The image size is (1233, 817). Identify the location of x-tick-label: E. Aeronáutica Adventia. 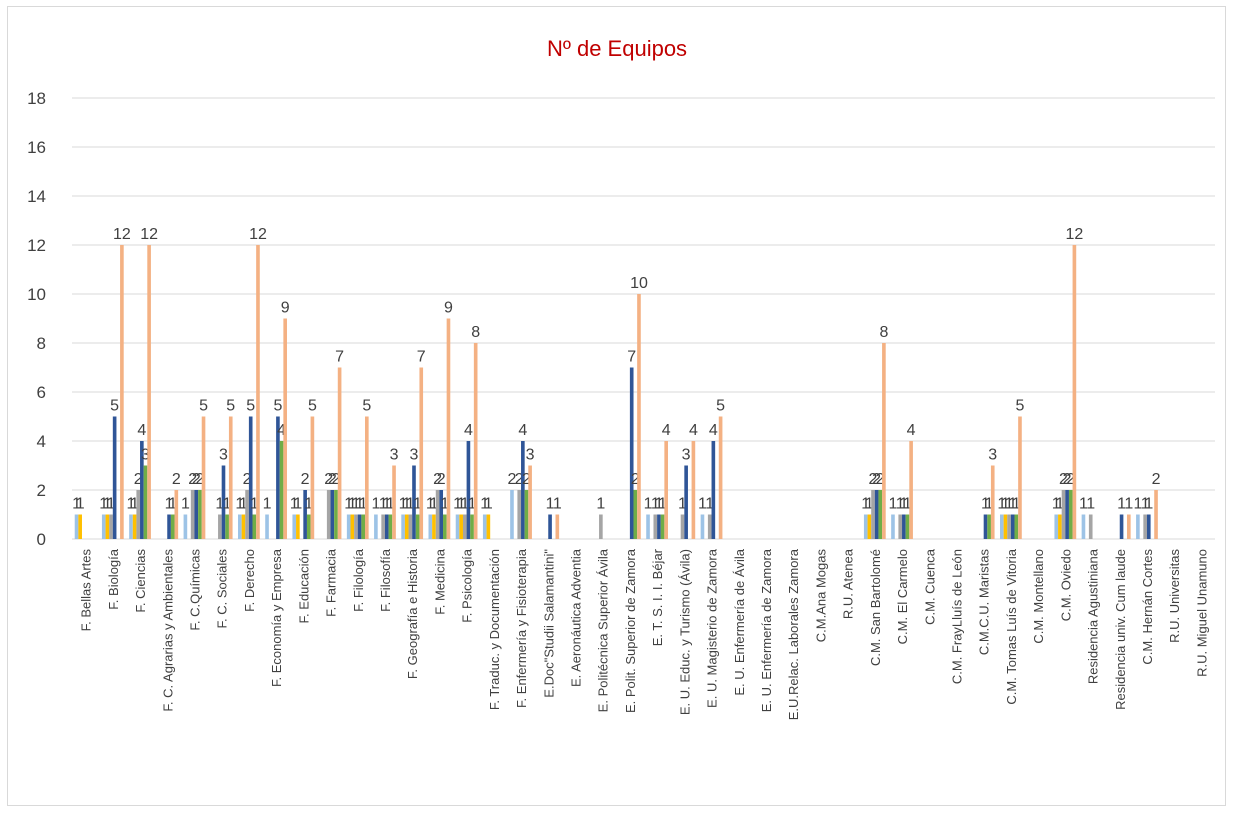
(575, 617).